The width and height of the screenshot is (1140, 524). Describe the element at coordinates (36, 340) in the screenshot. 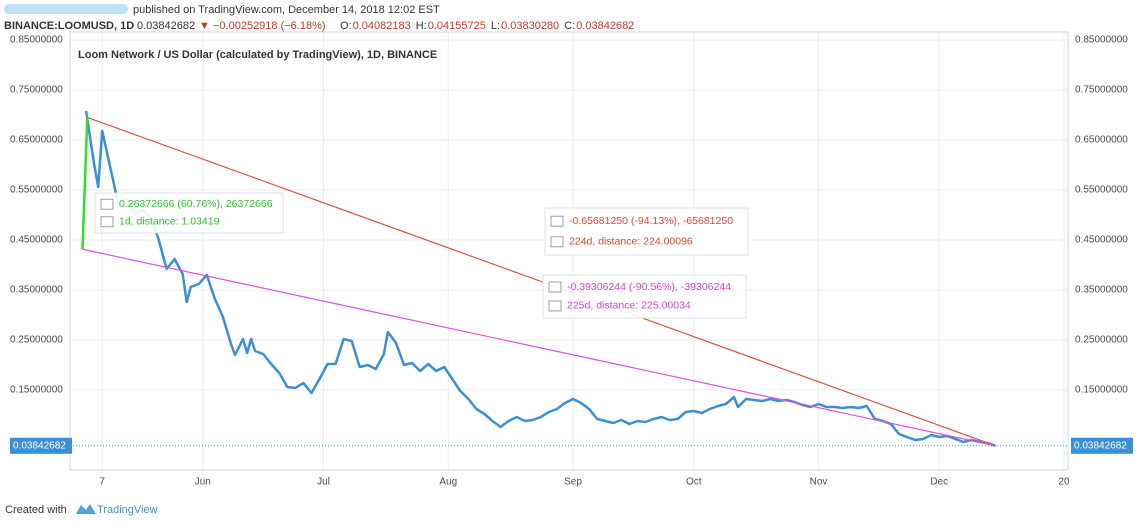

I see `y-tick-label: 0.25000000` at that location.